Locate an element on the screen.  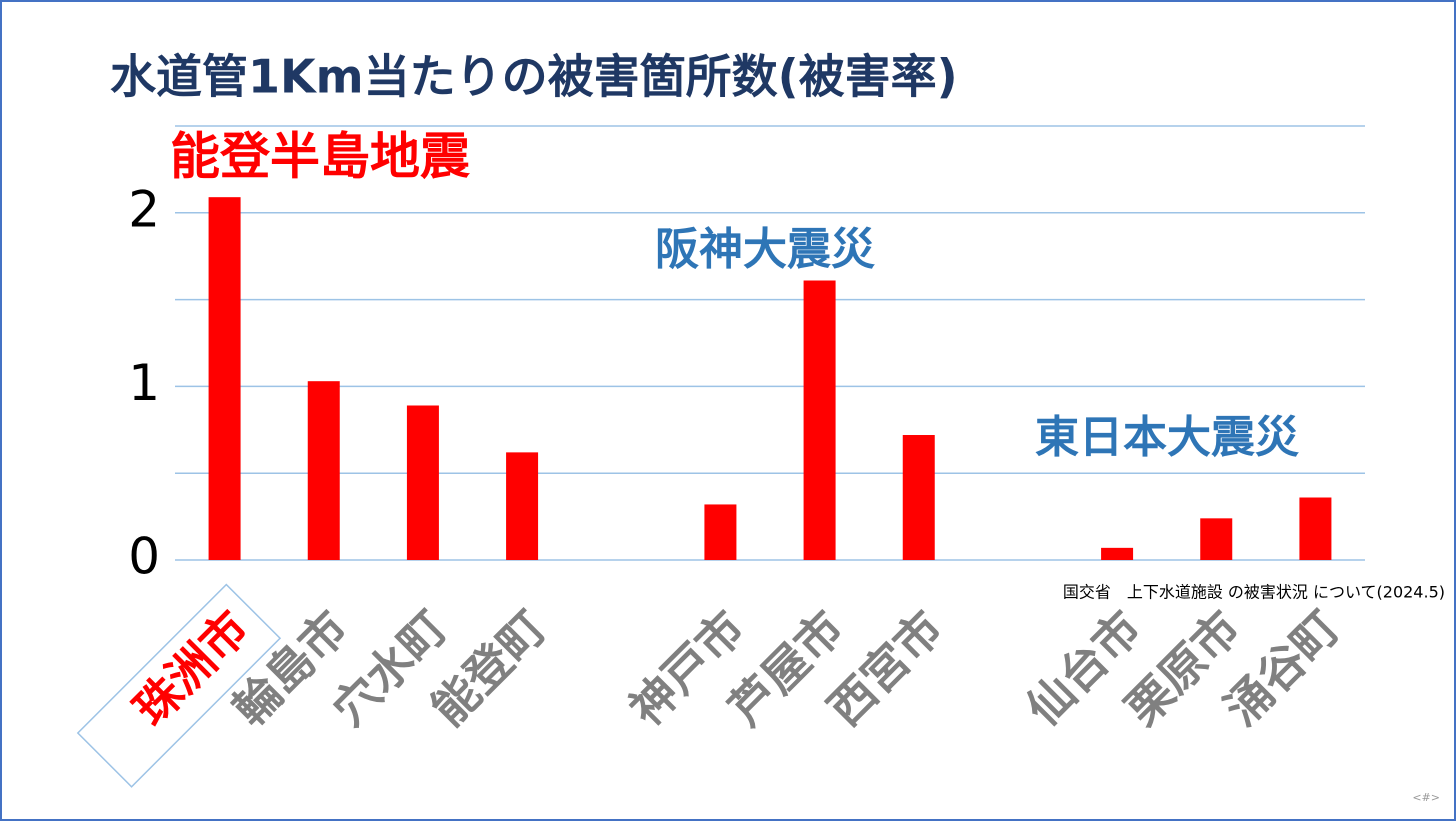
y-tick-label: 0 is located at coordinates (144, 557).